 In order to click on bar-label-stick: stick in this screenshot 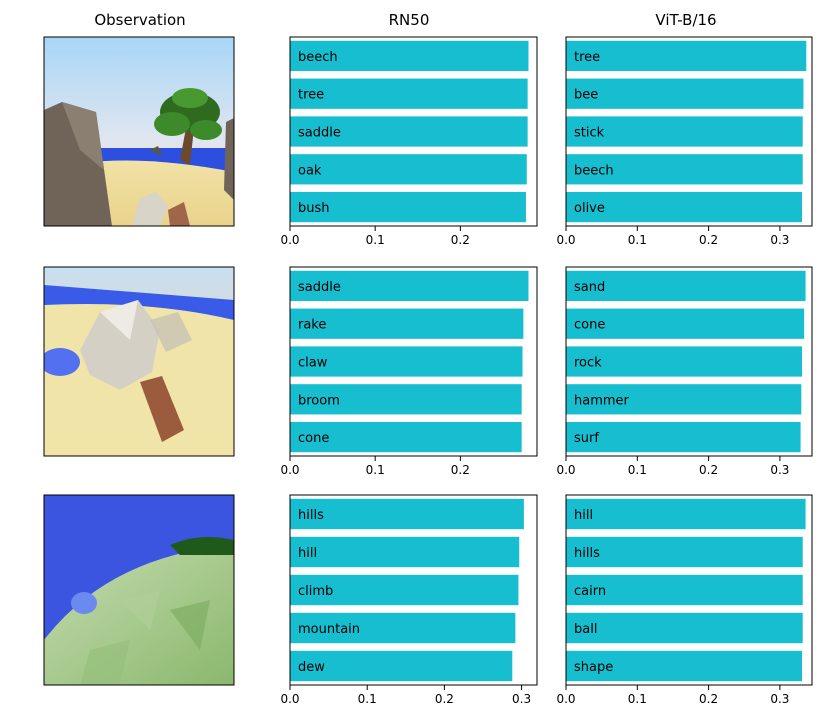, I will do `click(589, 133)`.